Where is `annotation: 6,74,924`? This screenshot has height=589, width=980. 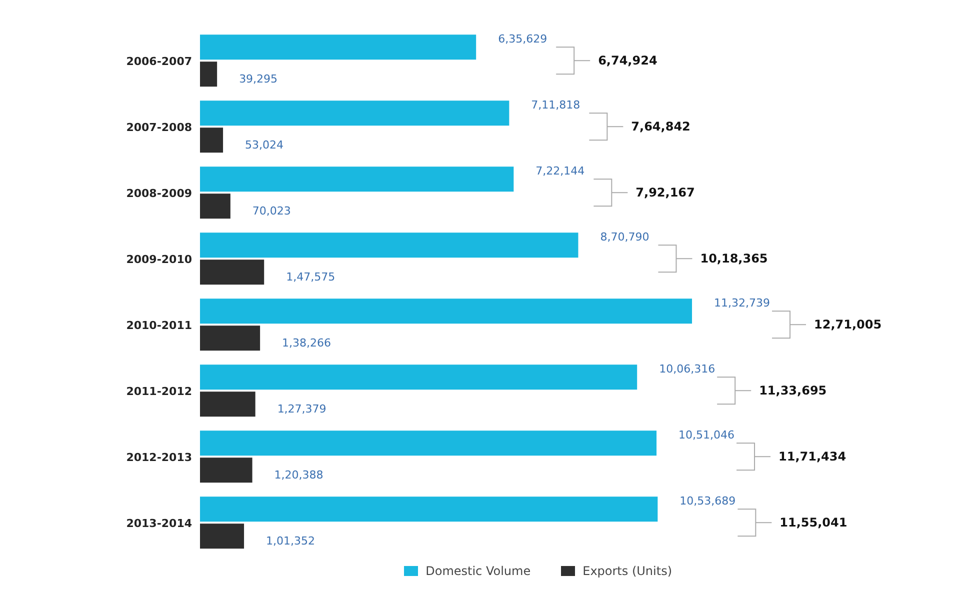
annotation: 6,74,924 is located at coordinates (628, 61).